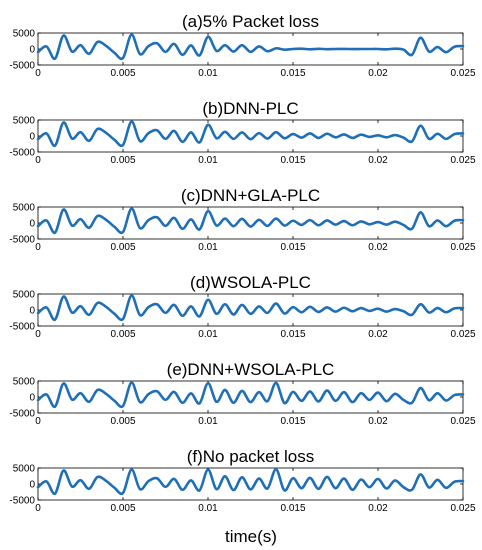 This screenshot has width=482, height=550. I want to click on subplot-title: (a)5% Packet loss, so click(250, 21).